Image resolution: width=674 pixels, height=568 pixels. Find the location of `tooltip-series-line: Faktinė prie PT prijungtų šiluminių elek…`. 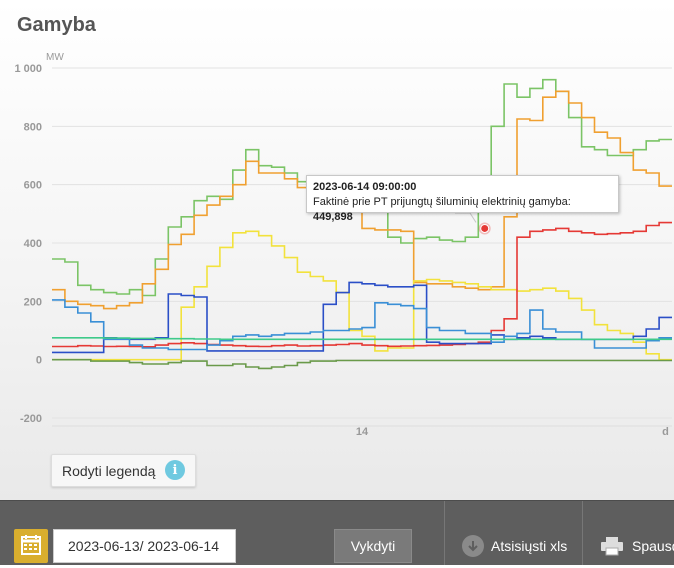

tooltip-series-line: Faktinė prie PT prijungtų šiluminių elek… is located at coordinates (462, 210).